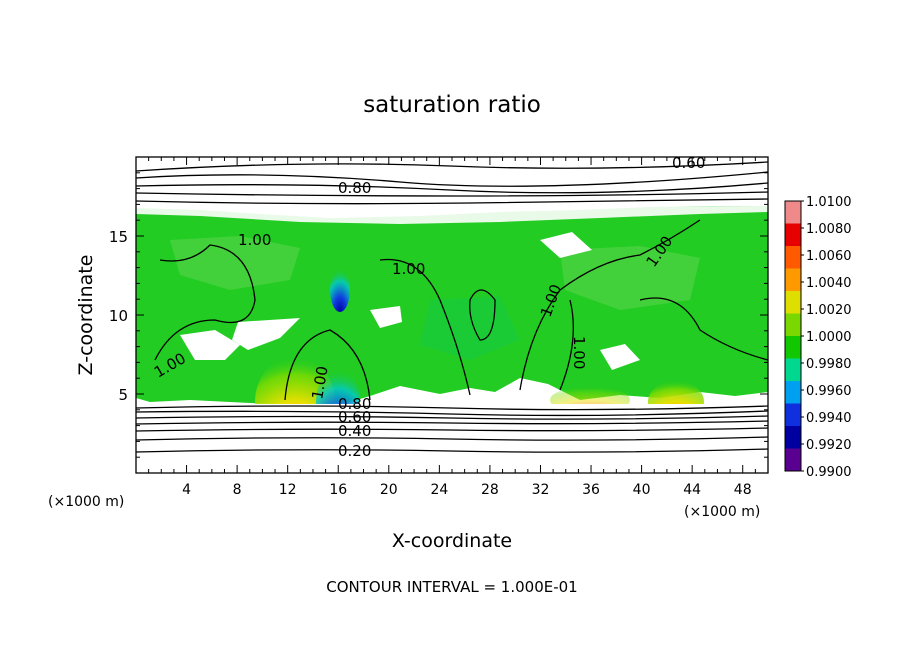 The width and height of the screenshot is (904, 654). What do you see at coordinates (829, 472) in the screenshot?
I see `colorbar-label: 0.9900` at bounding box center [829, 472].